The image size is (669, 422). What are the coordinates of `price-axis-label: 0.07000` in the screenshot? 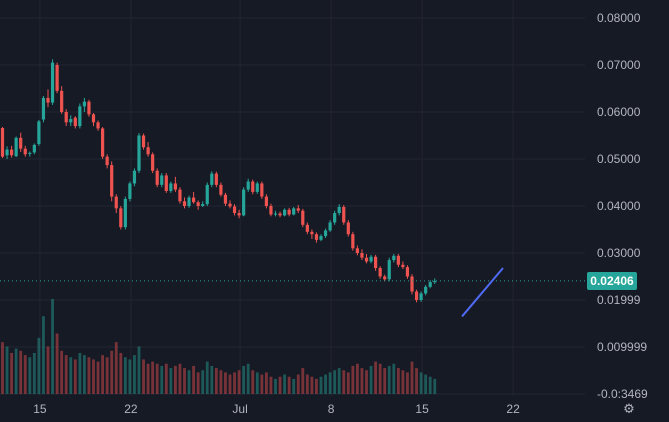 It's located at (619, 65).